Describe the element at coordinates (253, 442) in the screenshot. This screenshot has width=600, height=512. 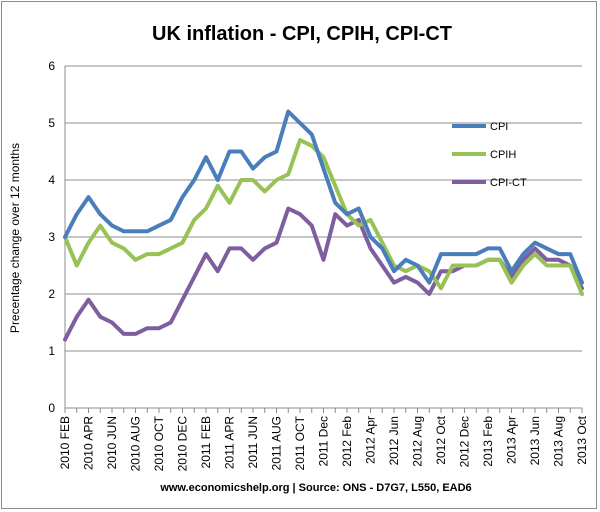
I see `x-tick-label: 2011 JUN` at that location.